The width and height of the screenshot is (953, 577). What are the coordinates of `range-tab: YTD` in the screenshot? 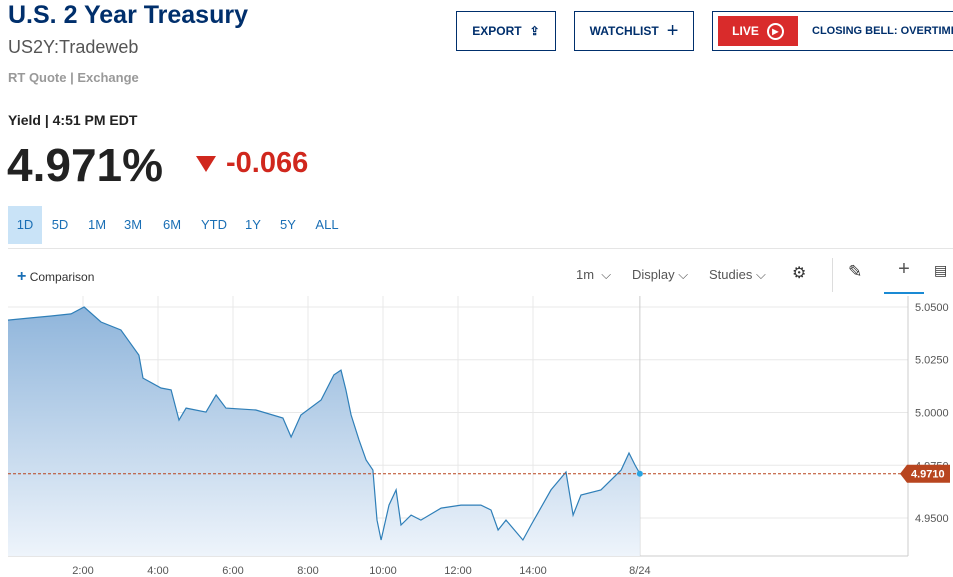 It's located at (214, 224).